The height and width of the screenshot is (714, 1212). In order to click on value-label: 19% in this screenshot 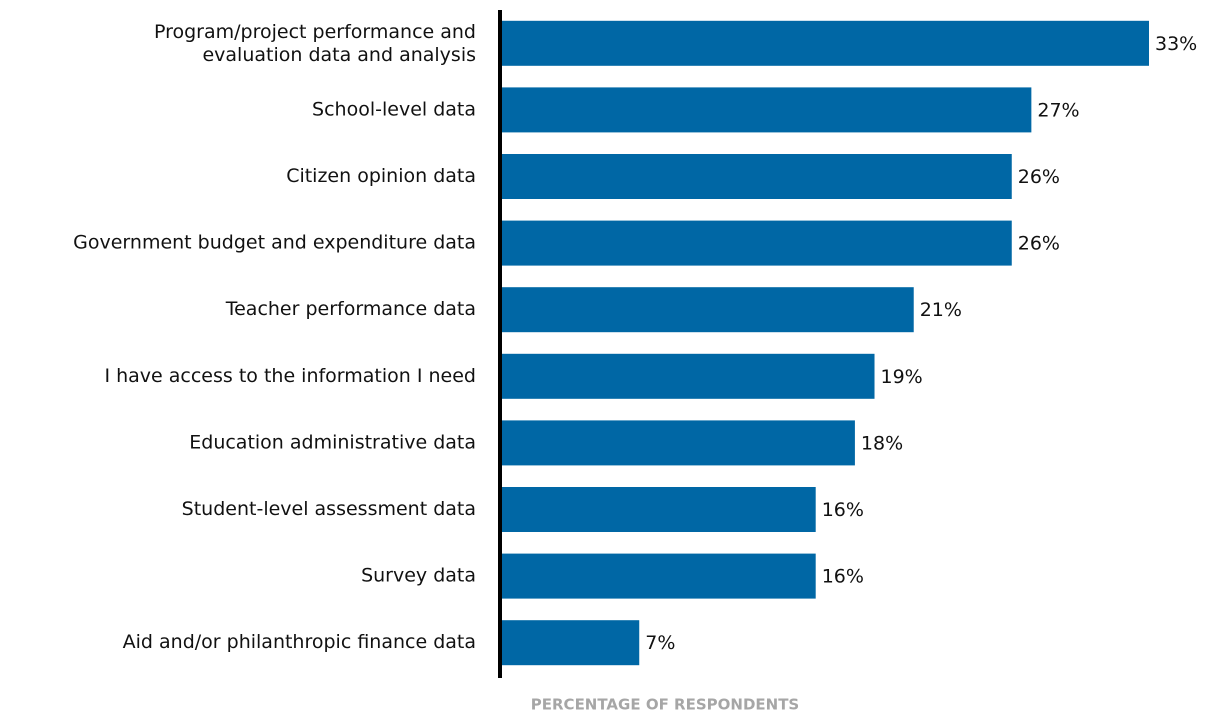, I will do `click(902, 377)`.